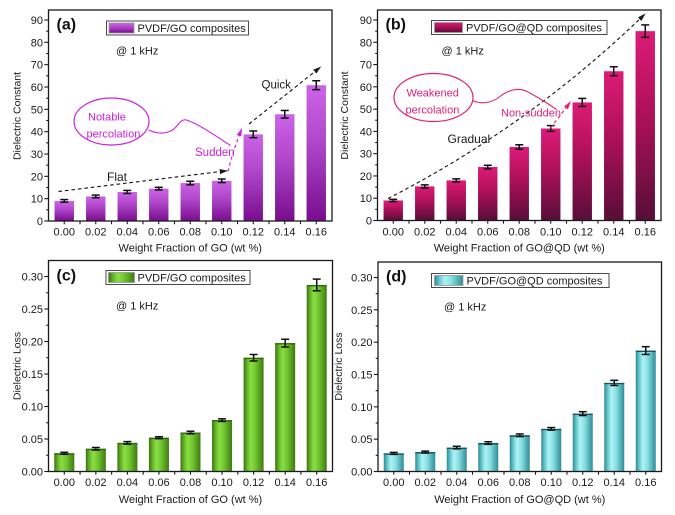 This screenshot has height=515, width=675. I want to click on svg-text: Weakened, so click(433, 94).